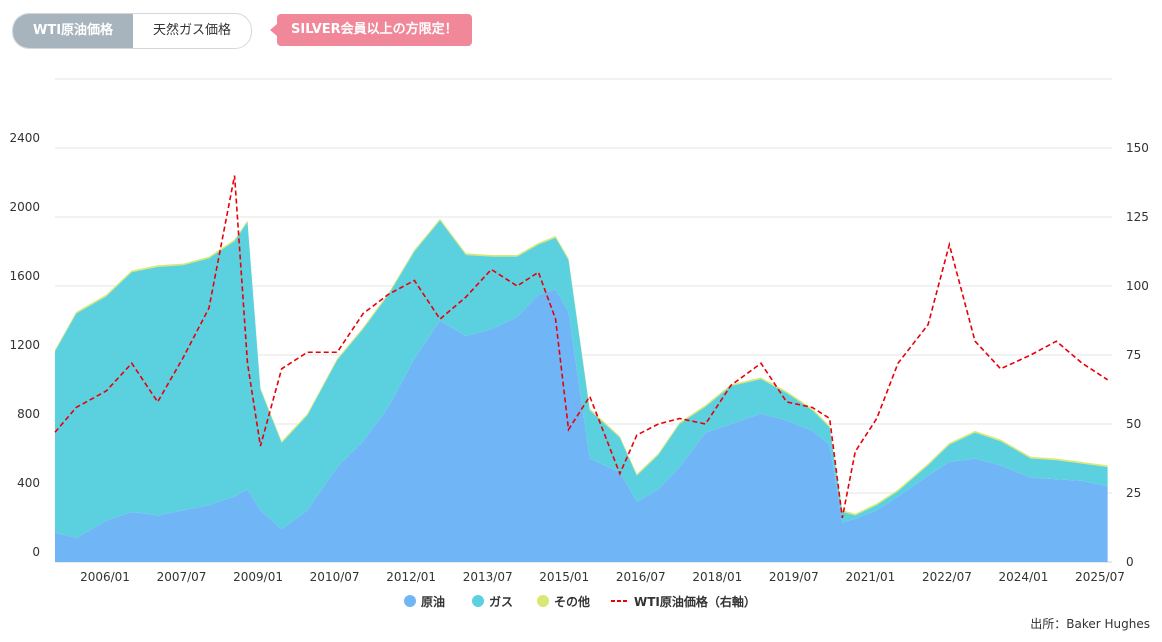 Image resolution: width=1162 pixels, height=642 pixels. I want to click on x-axis-tick-label: 2024/01, so click(1024, 577).